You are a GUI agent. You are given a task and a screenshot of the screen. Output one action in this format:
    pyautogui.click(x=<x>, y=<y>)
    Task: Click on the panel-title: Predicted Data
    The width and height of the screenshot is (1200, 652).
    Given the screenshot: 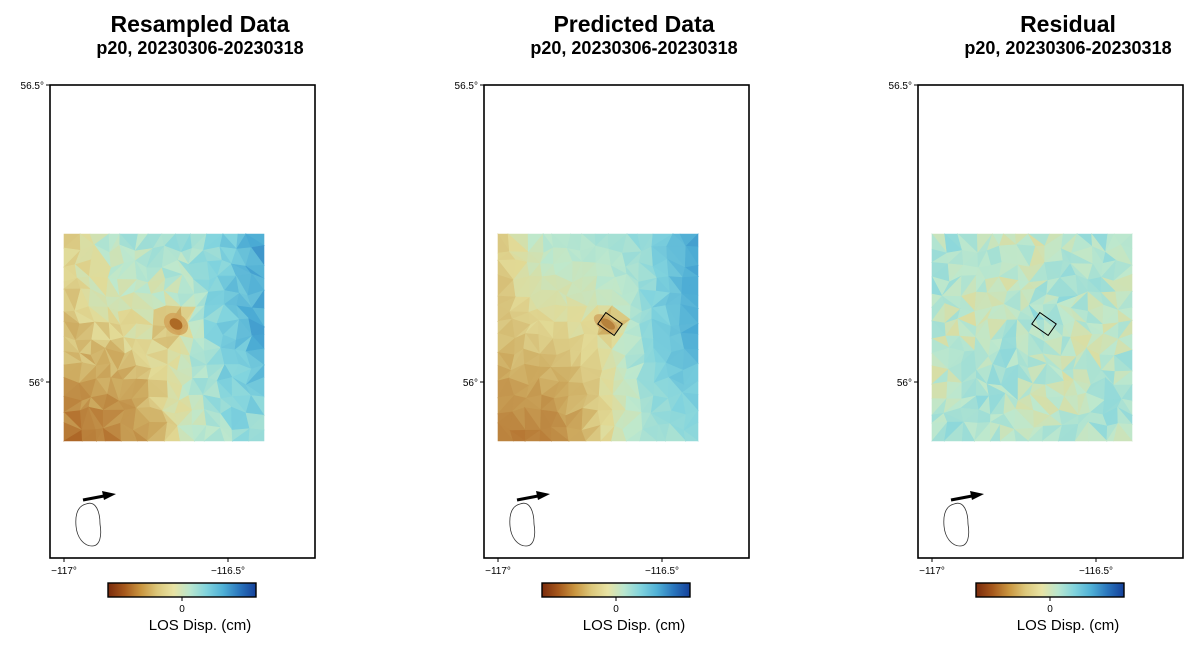 What is the action you would take?
    pyautogui.click(x=634, y=24)
    